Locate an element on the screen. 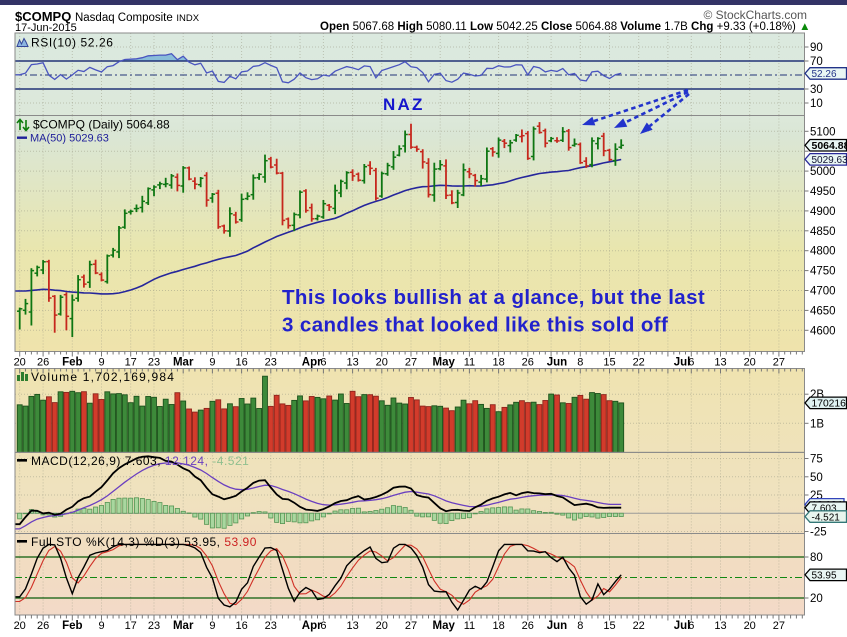  svg-text: 4600 is located at coordinates (823, 331).